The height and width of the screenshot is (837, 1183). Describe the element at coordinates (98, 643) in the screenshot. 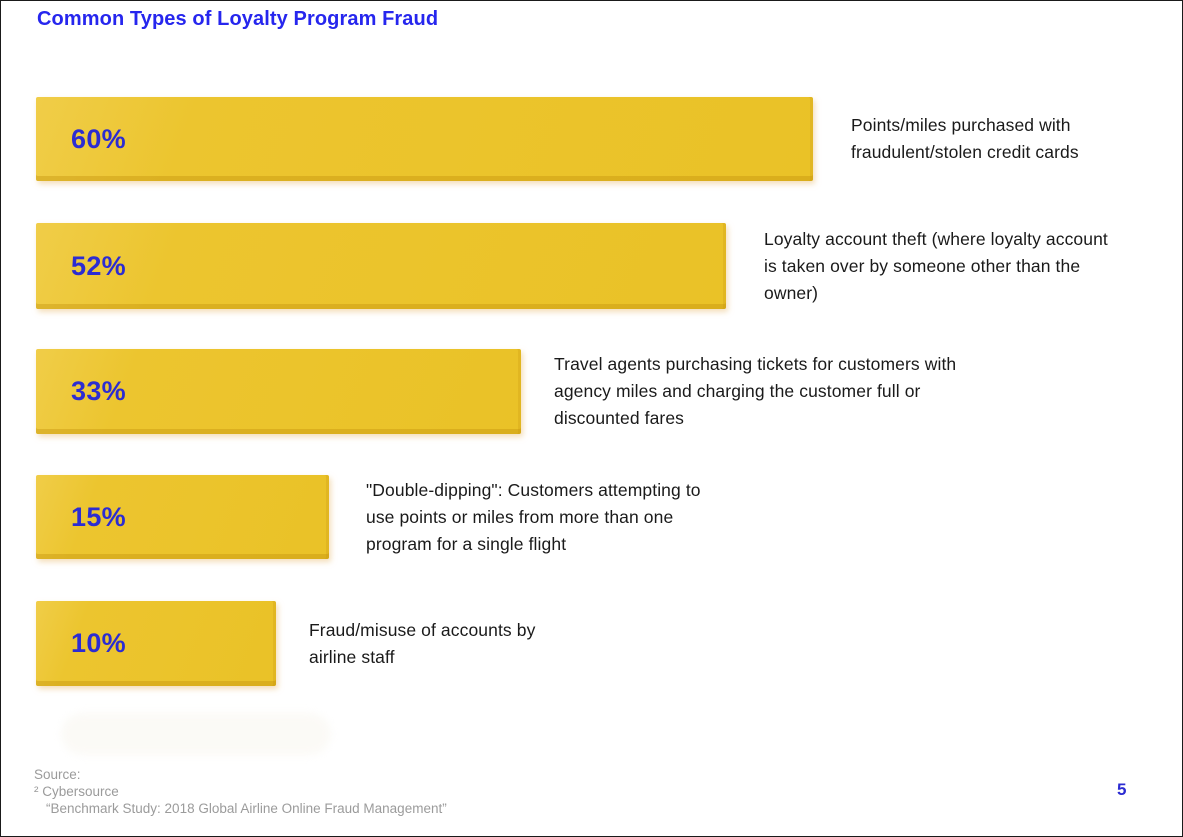

I see `bar-value-label: 10%` at that location.